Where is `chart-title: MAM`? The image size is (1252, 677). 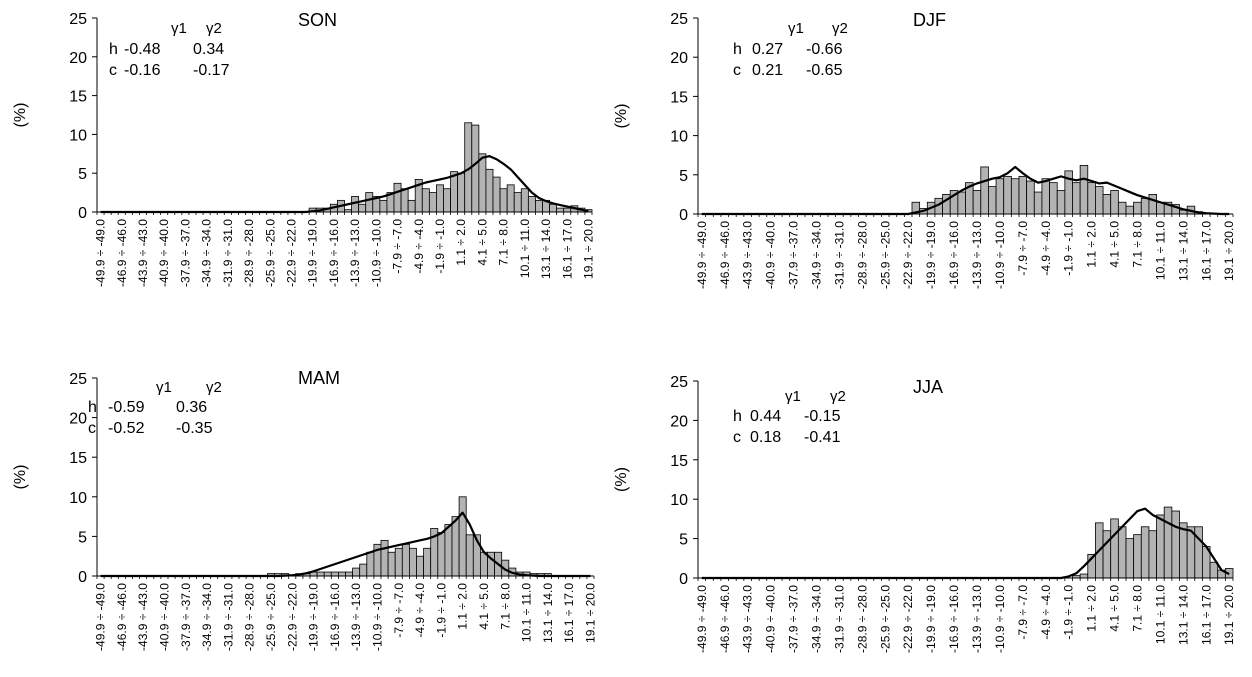 chart-title: MAM is located at coordinates (319, 378).